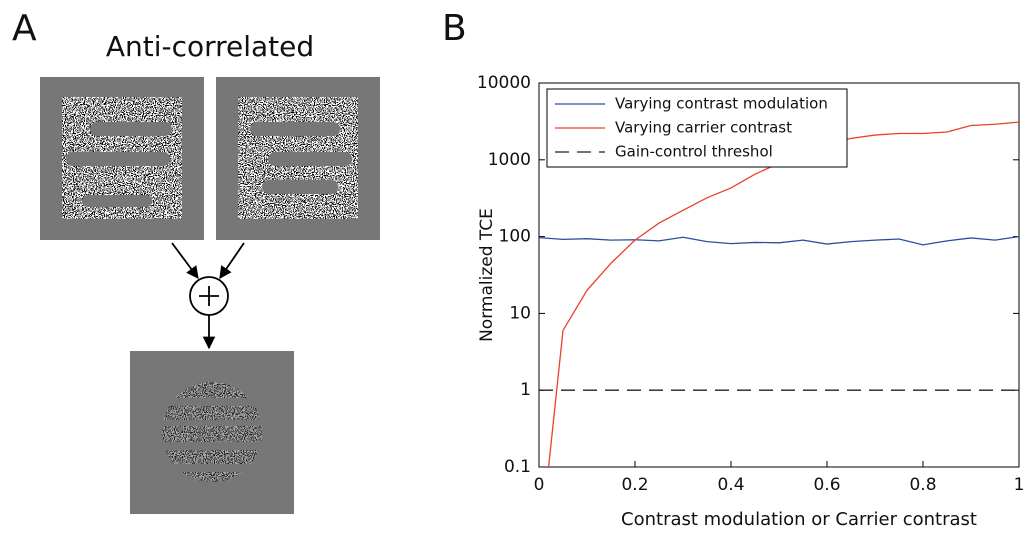 This screenshot has width=1026, height=539. What do you see at coordinates (298, 158) in the screenshot?
I see `stimulus-right` at bounding box center [298, 158].